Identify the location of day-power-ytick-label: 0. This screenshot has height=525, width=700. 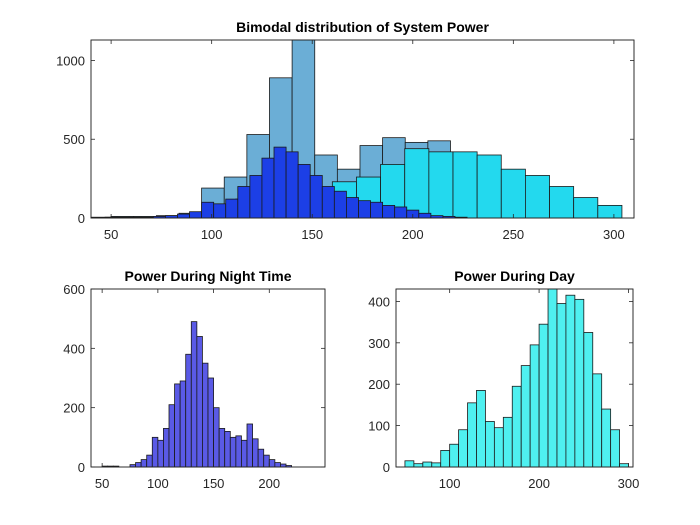
(386, 467).